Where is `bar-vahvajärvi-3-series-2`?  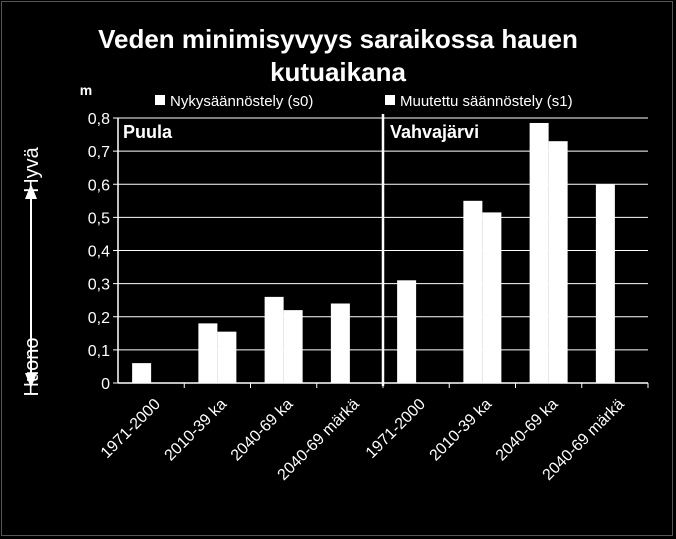
bar-vahvajärvi-3-series-2 is located at coordinates (558, 262).